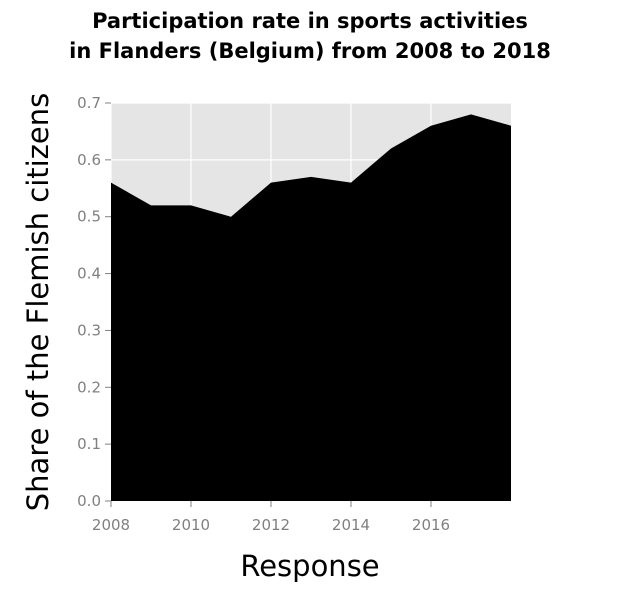  I want to click on x-tick-label: 2008, so click(111, 525).